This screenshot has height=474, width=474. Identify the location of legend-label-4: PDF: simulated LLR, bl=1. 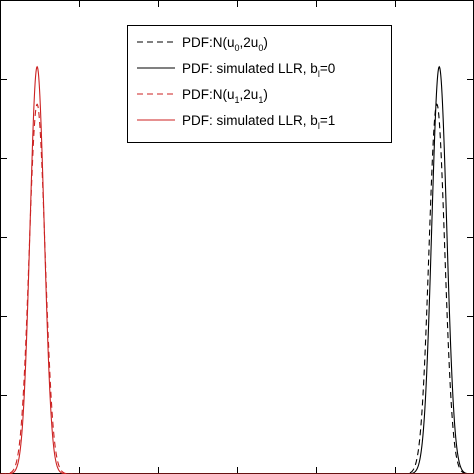
(258, 122).